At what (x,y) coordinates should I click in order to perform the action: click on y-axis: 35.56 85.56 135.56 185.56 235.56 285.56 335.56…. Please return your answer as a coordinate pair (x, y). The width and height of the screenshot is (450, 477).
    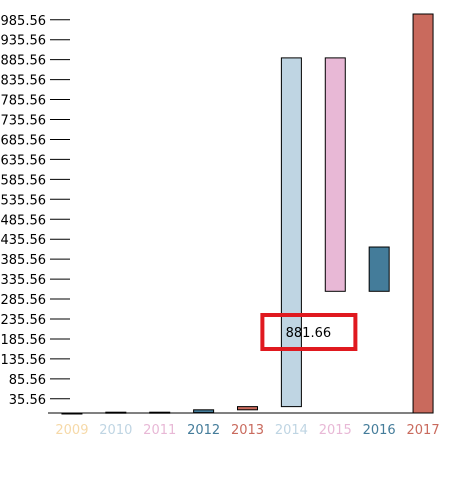
    Looking at the image, I should click on (35, 211).